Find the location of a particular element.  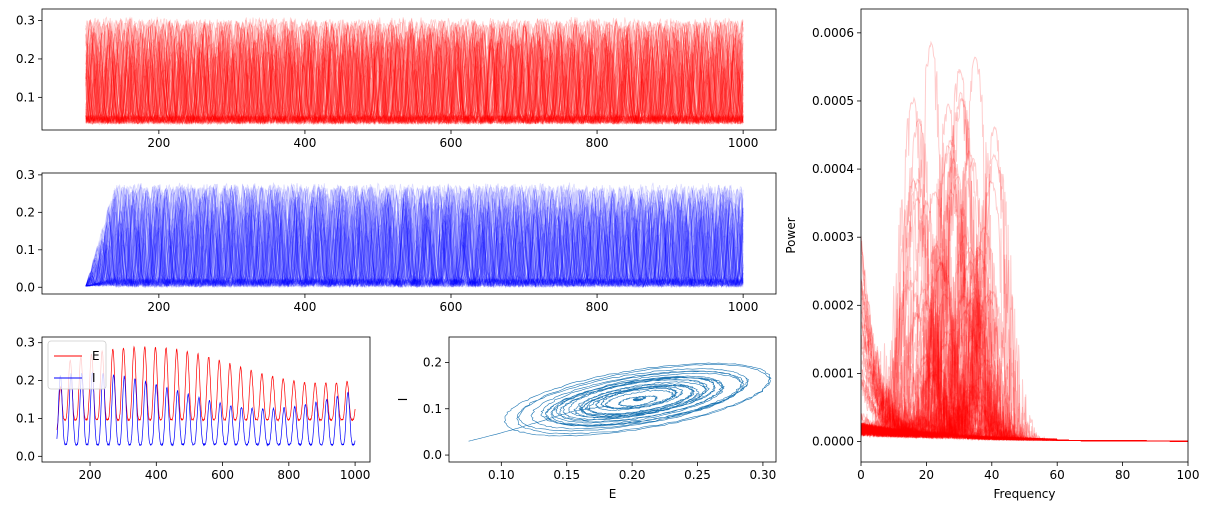

y-tick-label: 0.0006 is located at coordinates (833, 33).